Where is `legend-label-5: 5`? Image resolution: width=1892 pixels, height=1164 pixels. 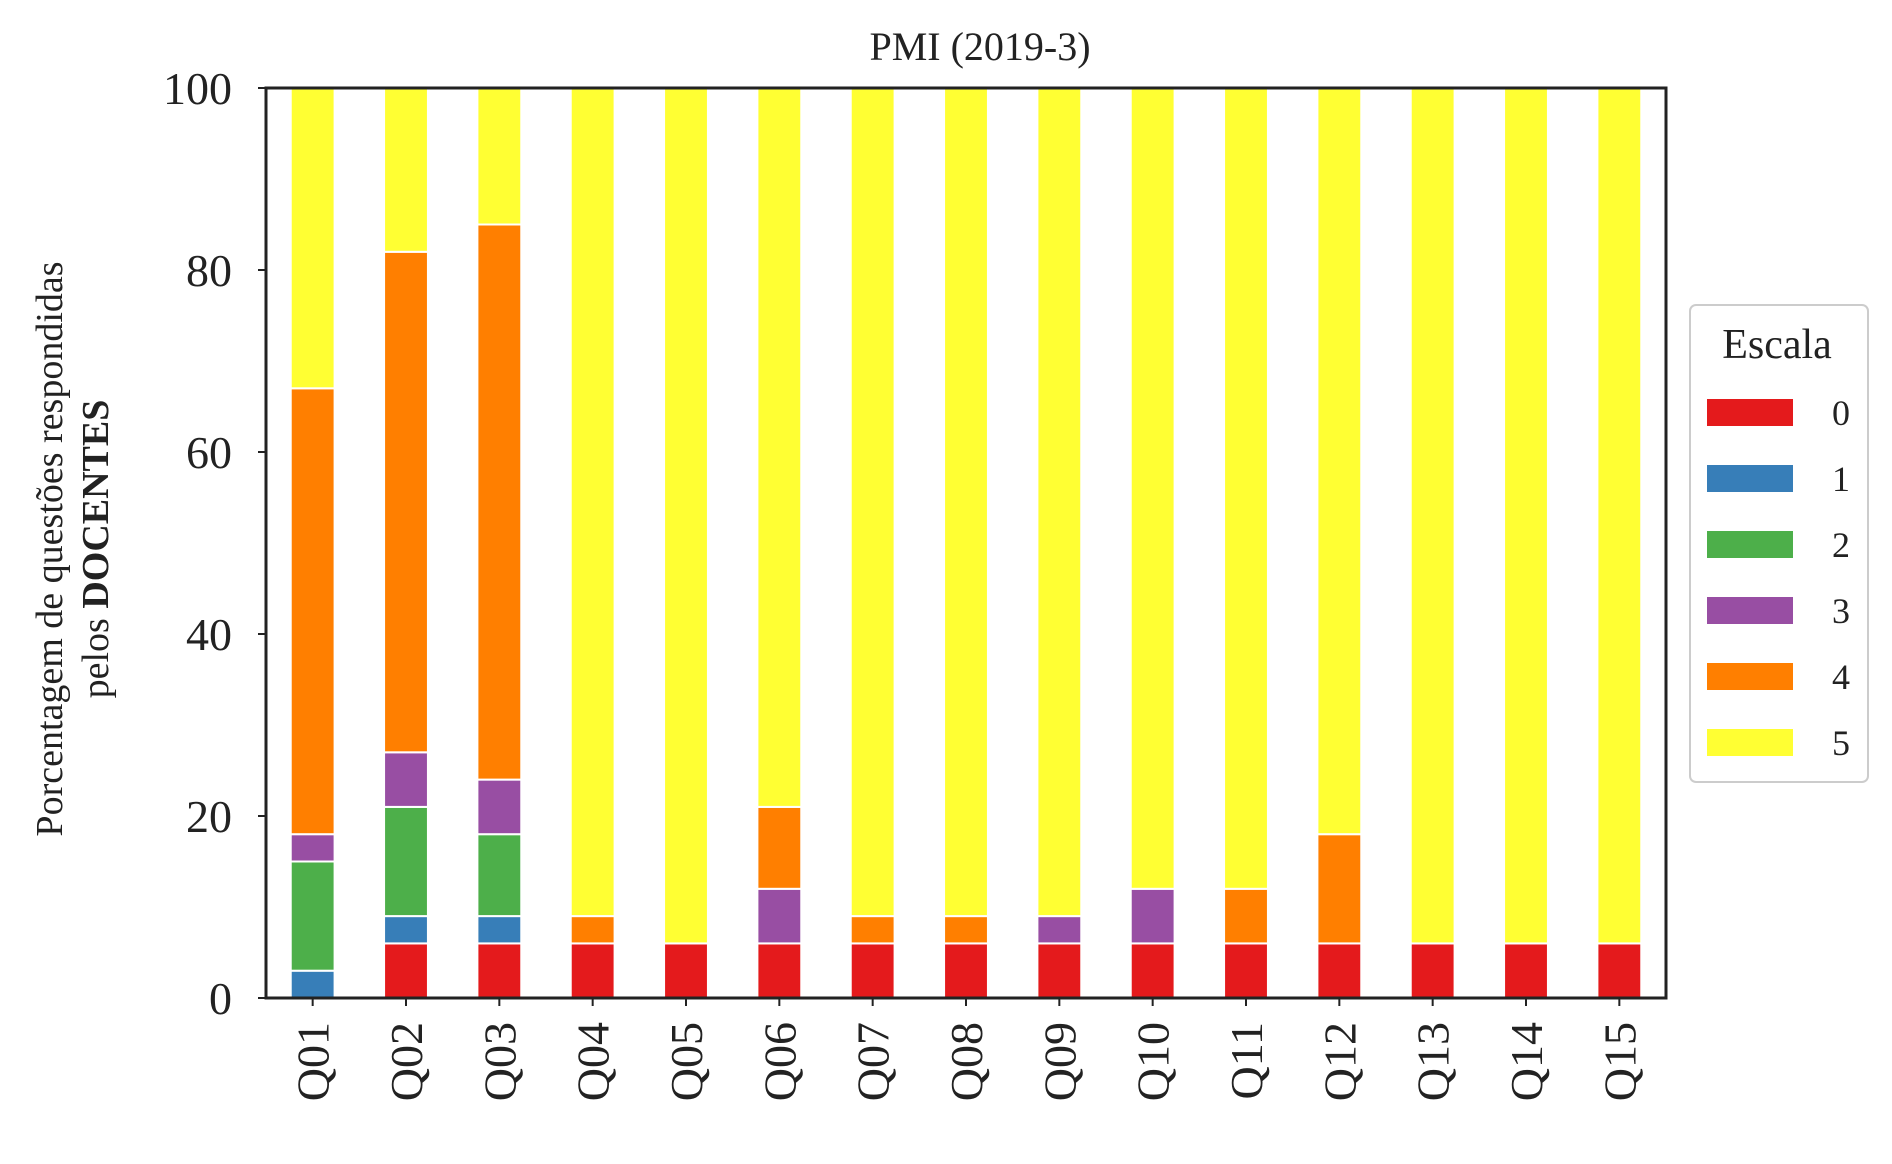 legend-label-5: 5 is located at coordinates (1841, 743).